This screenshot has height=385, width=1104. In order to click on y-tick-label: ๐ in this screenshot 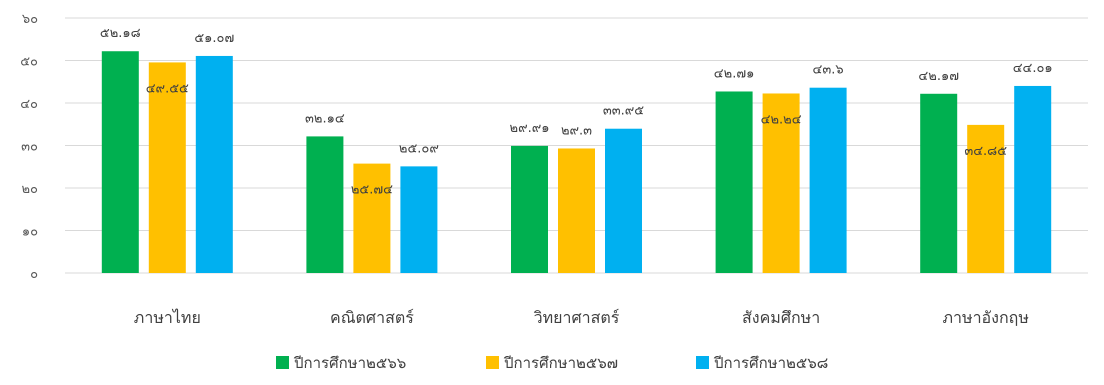, I will do `click(34, 274)`.